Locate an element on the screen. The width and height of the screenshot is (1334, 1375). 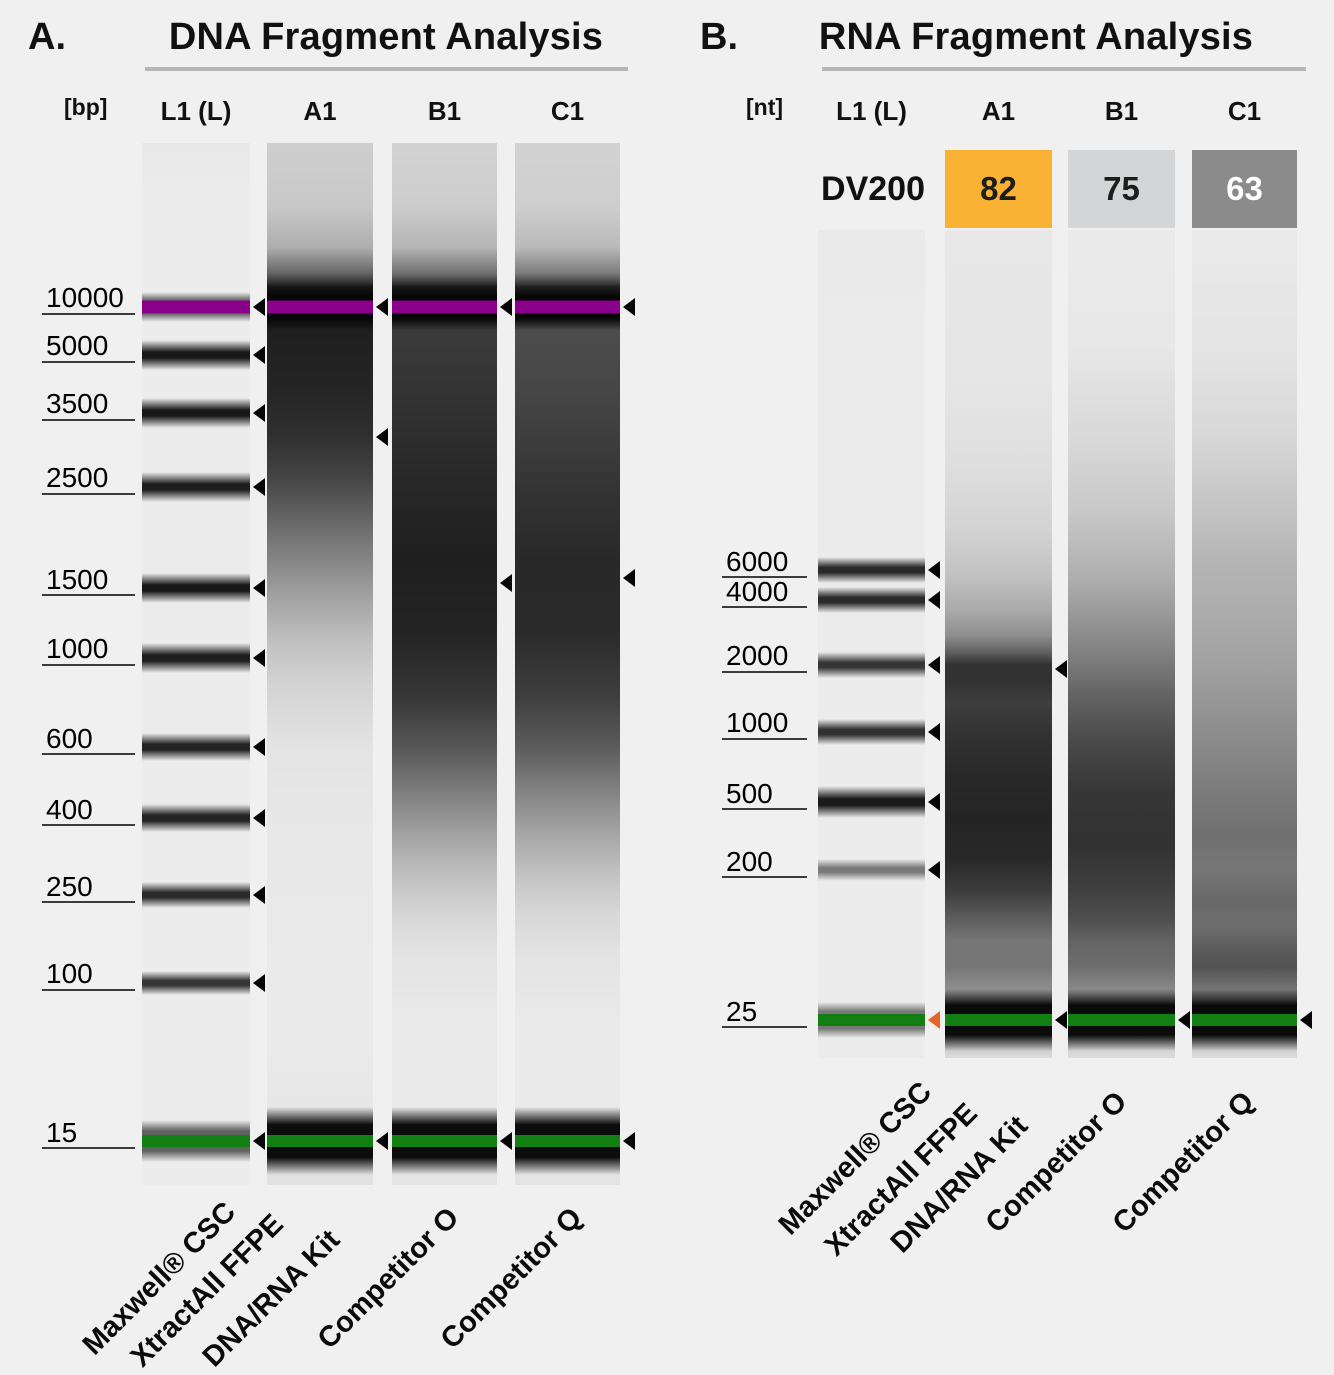
panel-b-tag: B. is located at coordinates (719, 37).